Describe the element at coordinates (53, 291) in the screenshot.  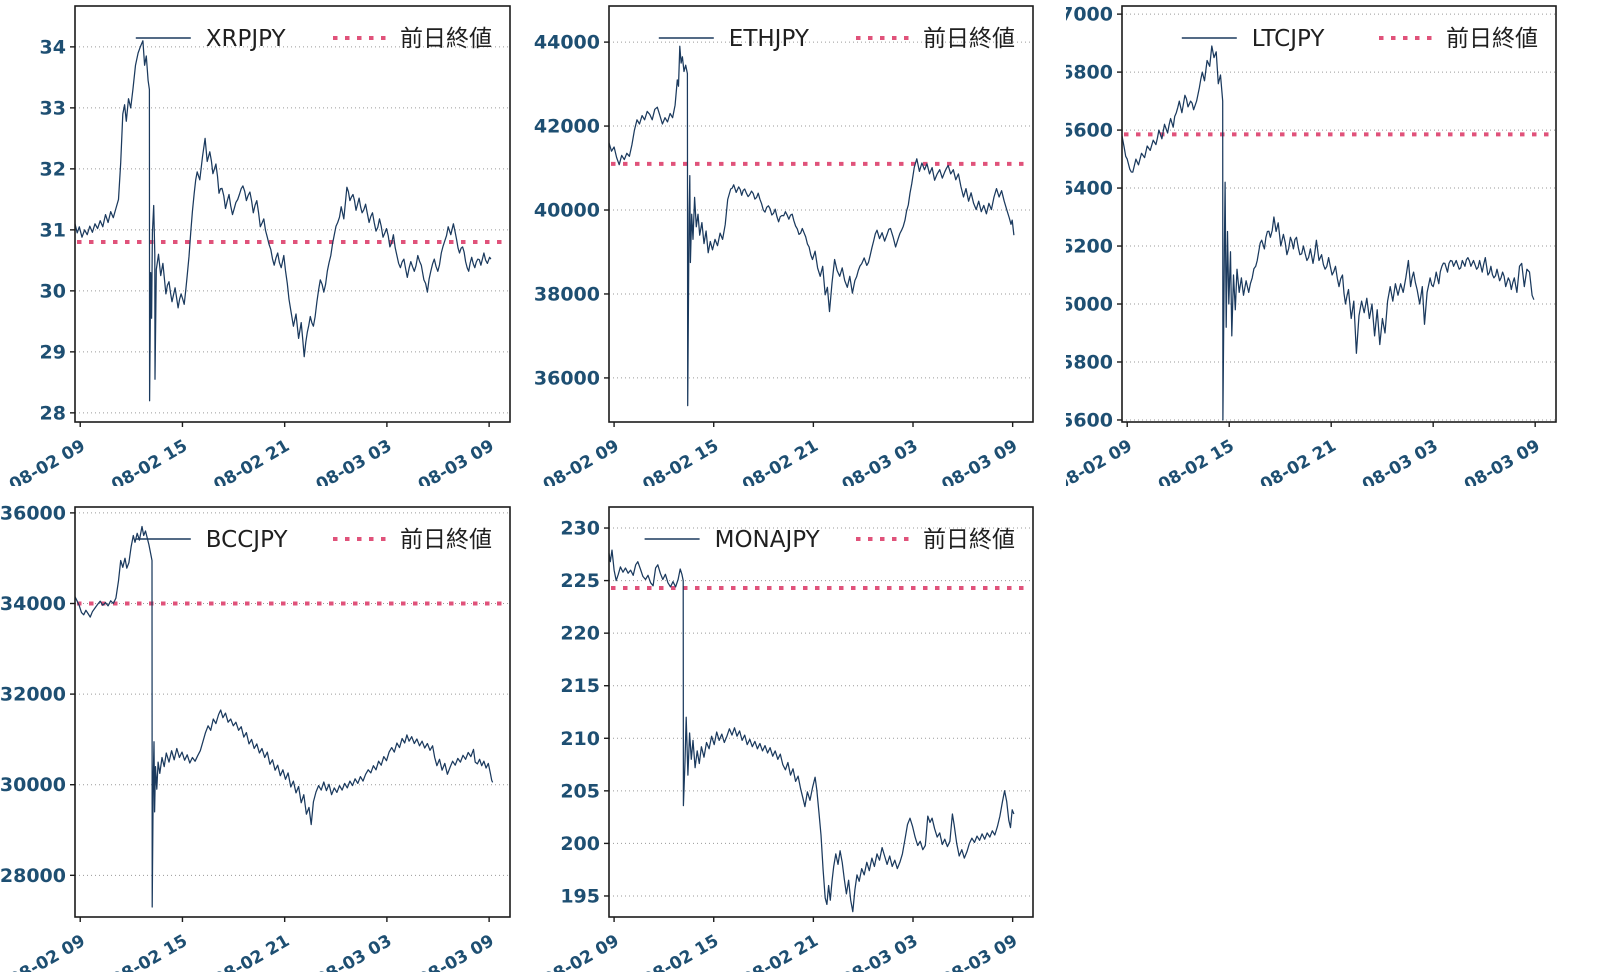
I see `svg-text: 30` at that location.